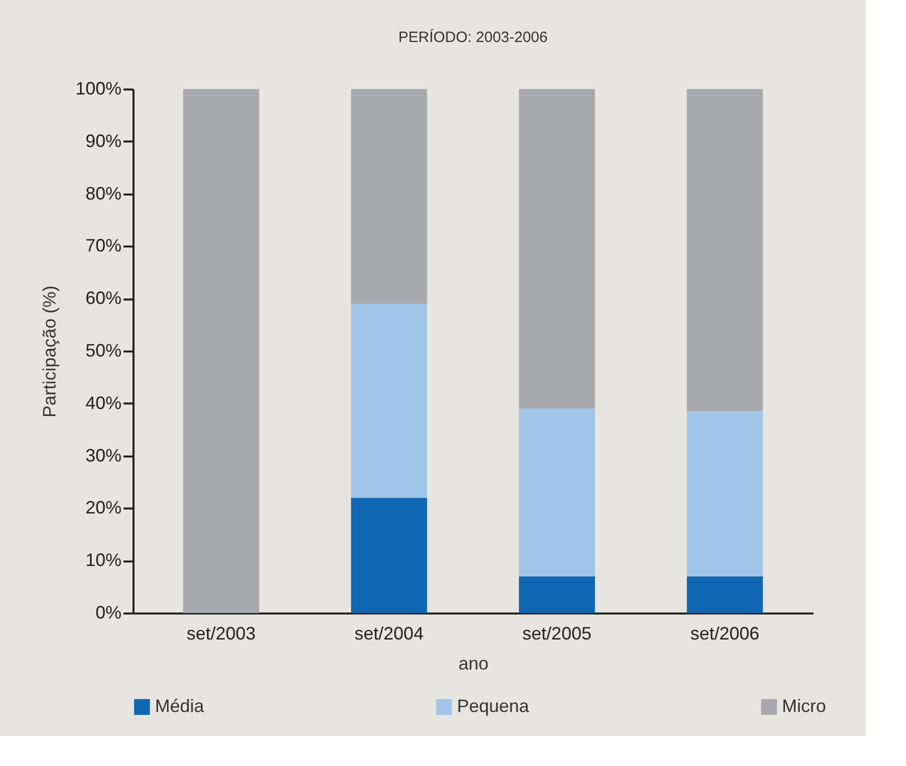 The height and width of the screenshot is (766, 906). Describe the element at coordinates (221, 634) in the screenshot. I see `x-tick-label: set/2003` at that location.